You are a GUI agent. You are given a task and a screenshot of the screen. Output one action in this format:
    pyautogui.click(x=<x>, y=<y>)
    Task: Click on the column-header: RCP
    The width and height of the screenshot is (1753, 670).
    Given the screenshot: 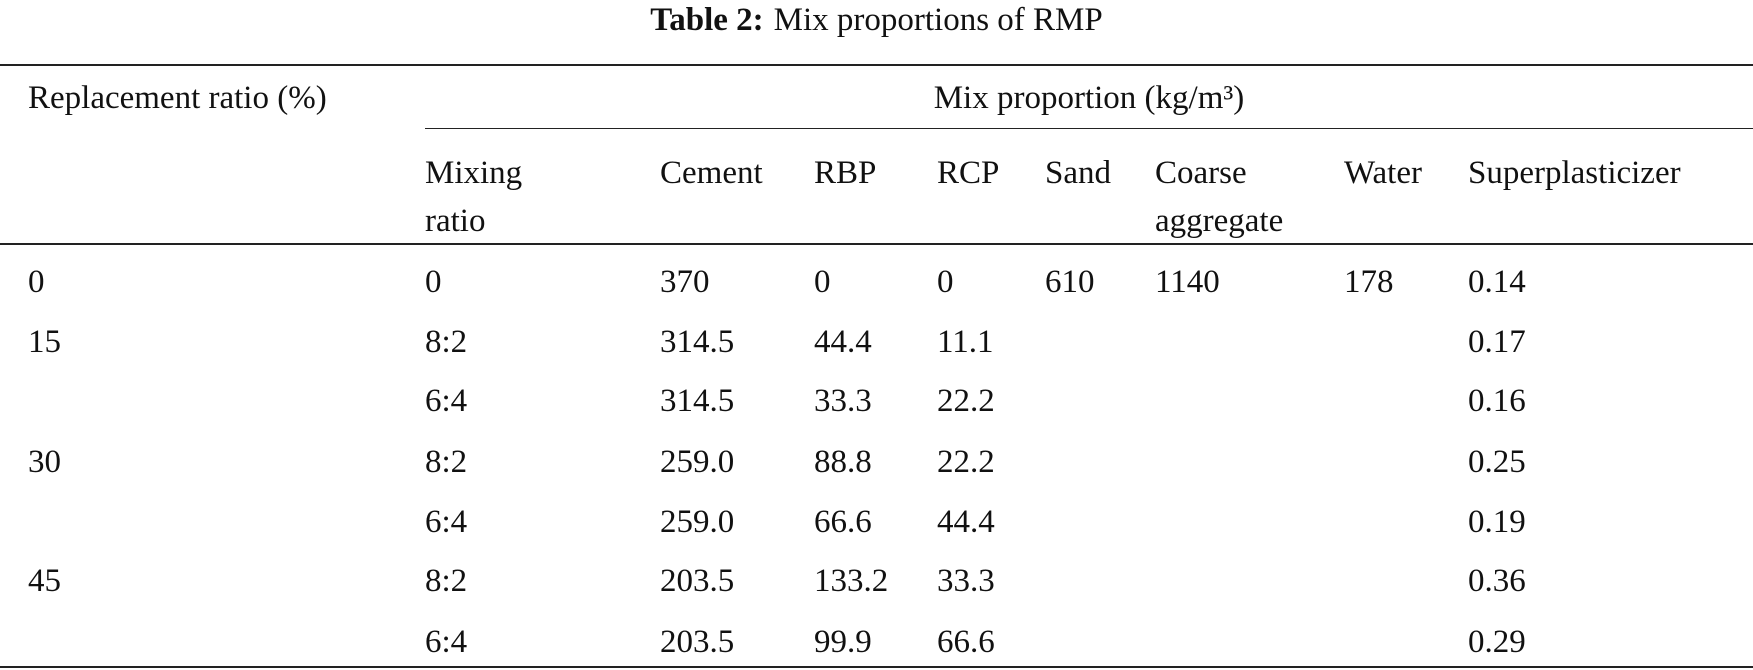 What is the action you would take?
    pyautogui.click(x=968, y=173)
    